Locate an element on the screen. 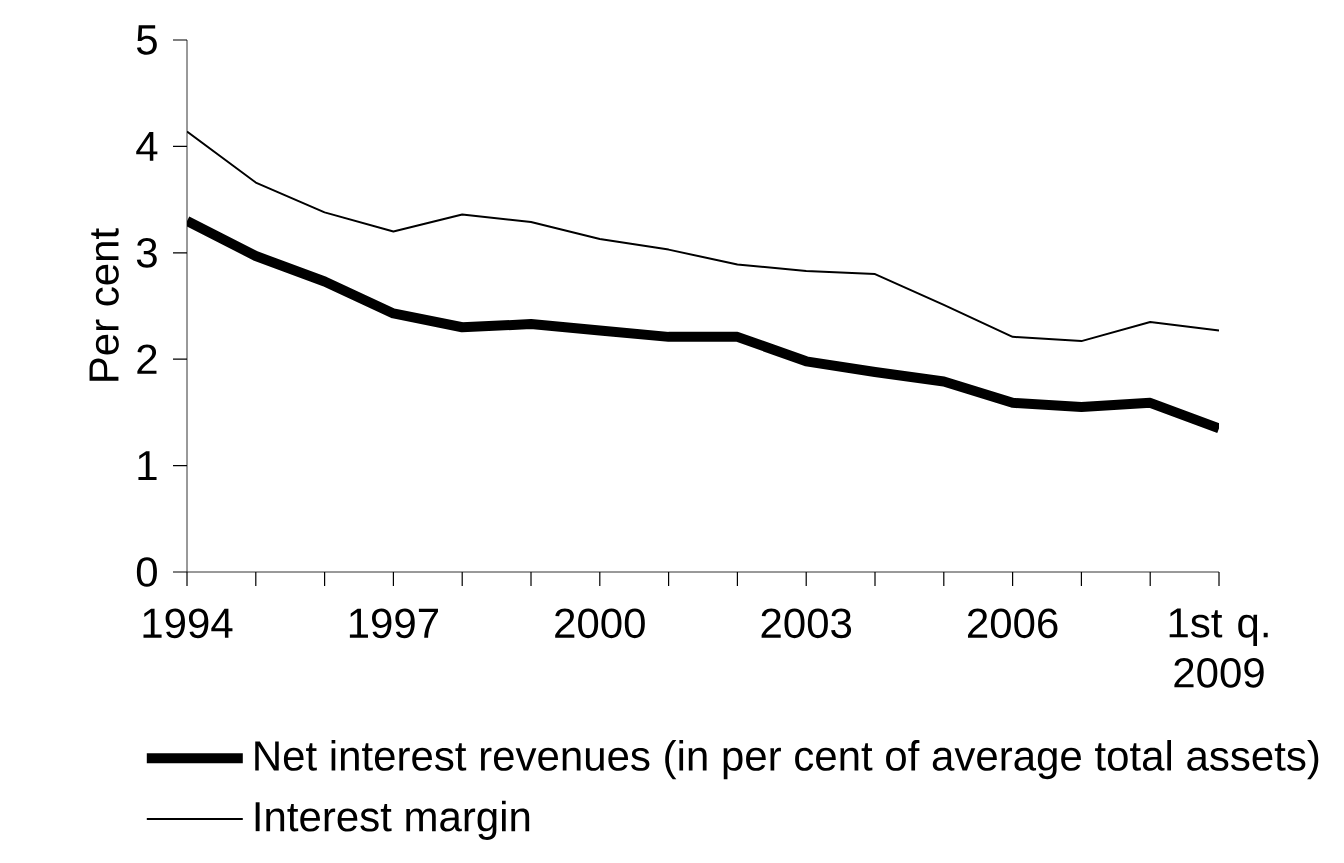 This screenshot has width=1344, height=863. y-tick-label: 5 is located at coordinates (146, 40).